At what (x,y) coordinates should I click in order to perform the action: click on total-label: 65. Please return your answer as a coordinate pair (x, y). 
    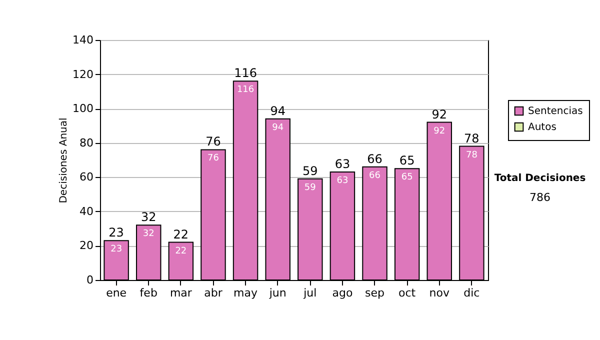
    Looking at the image, I should click on (407, 161).